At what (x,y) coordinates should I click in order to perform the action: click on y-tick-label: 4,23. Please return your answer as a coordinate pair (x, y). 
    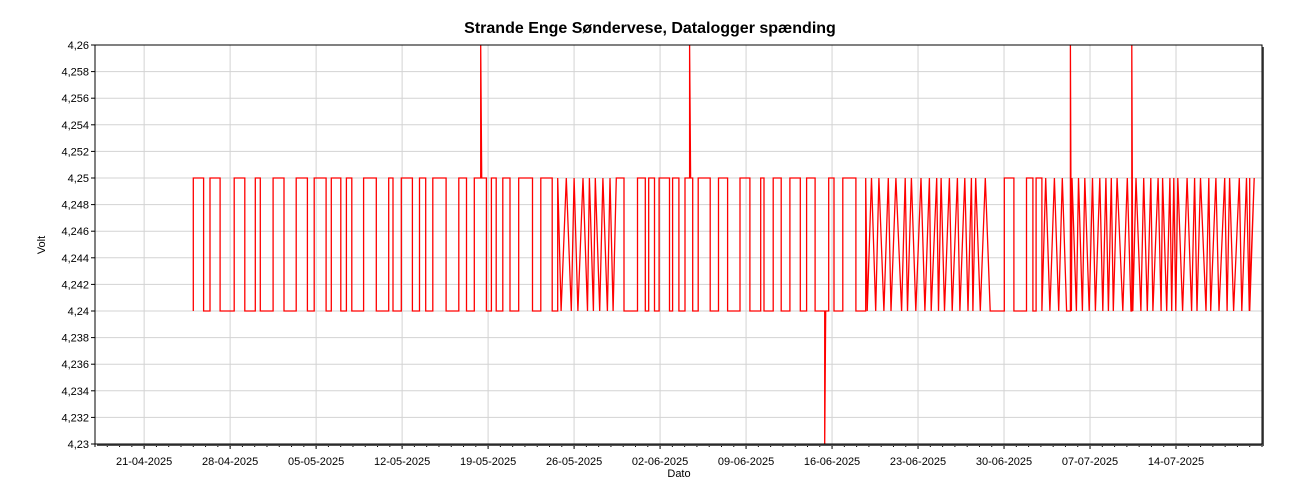
    Looking at the image, I should click on (78, 445).